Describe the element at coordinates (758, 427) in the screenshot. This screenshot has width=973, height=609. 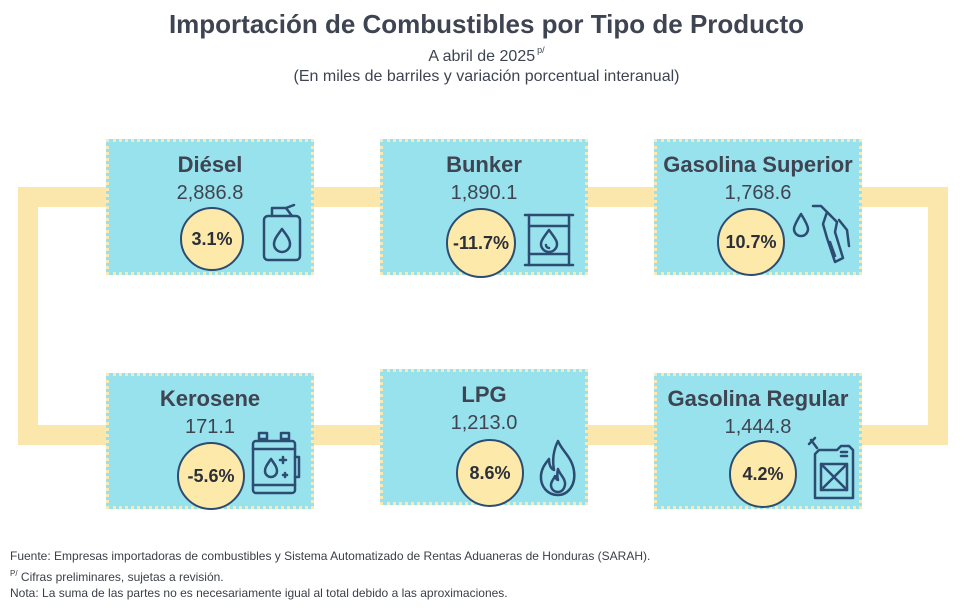
I see `product-value: 1,444.8` at that location.